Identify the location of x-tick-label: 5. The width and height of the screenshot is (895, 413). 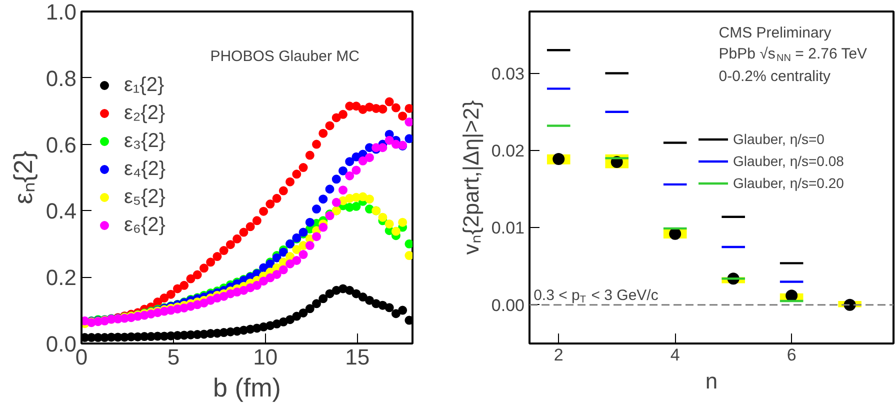
(173, 357).